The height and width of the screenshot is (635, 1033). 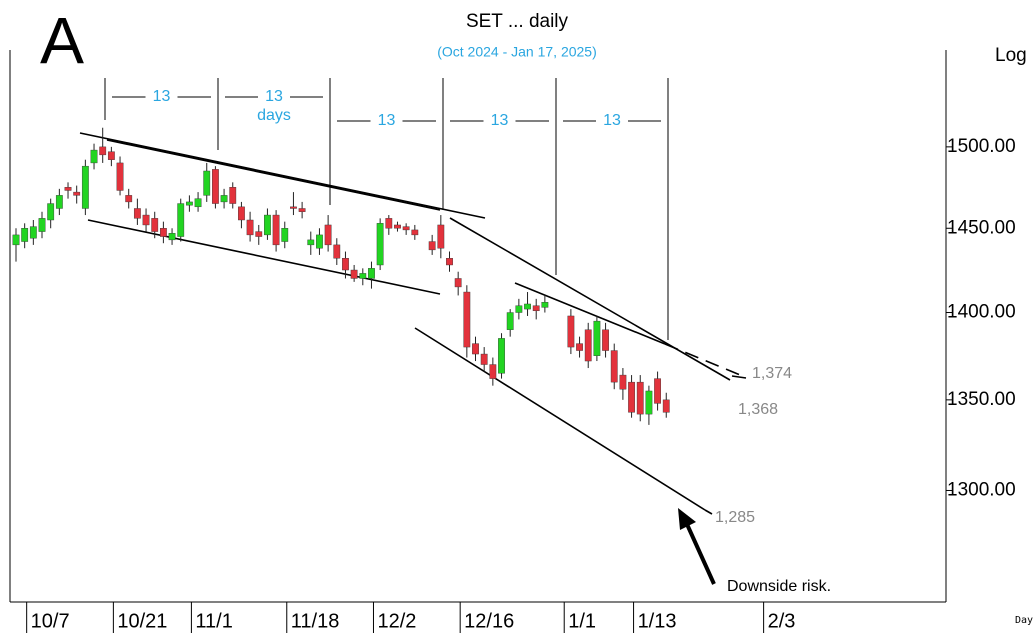 What do you see at coordinates (700, 553) in the screenshot?
I see `arrow` at bounding box center [700, 553].